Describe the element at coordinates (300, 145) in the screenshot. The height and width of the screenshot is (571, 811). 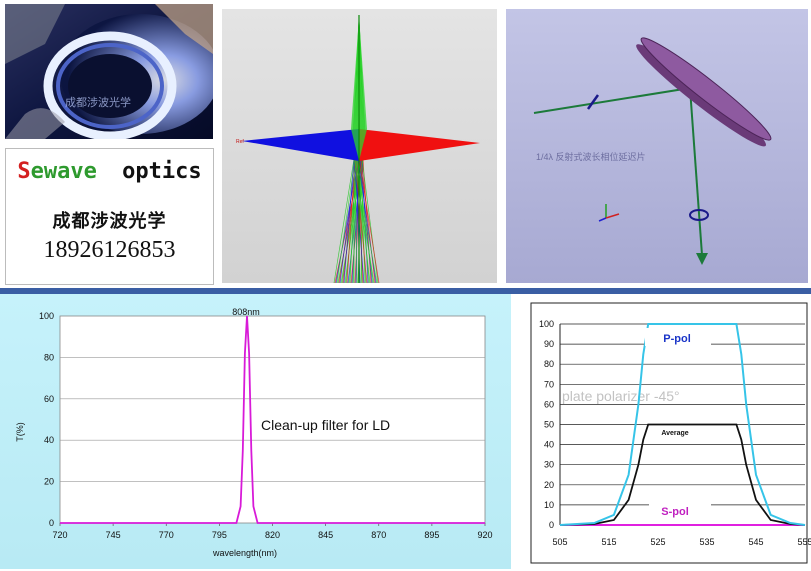
I see `blue-wavefront` at that location.